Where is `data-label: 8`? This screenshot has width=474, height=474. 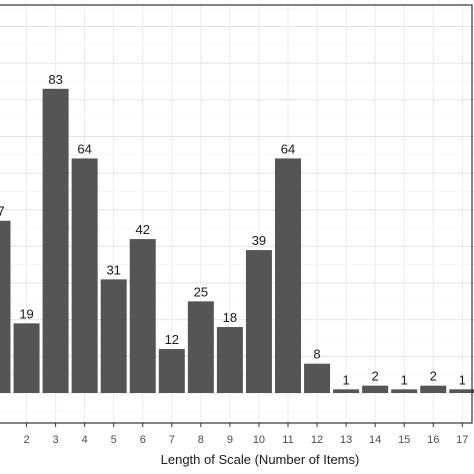 data-label: 8 is located at coordinates (316, 354).